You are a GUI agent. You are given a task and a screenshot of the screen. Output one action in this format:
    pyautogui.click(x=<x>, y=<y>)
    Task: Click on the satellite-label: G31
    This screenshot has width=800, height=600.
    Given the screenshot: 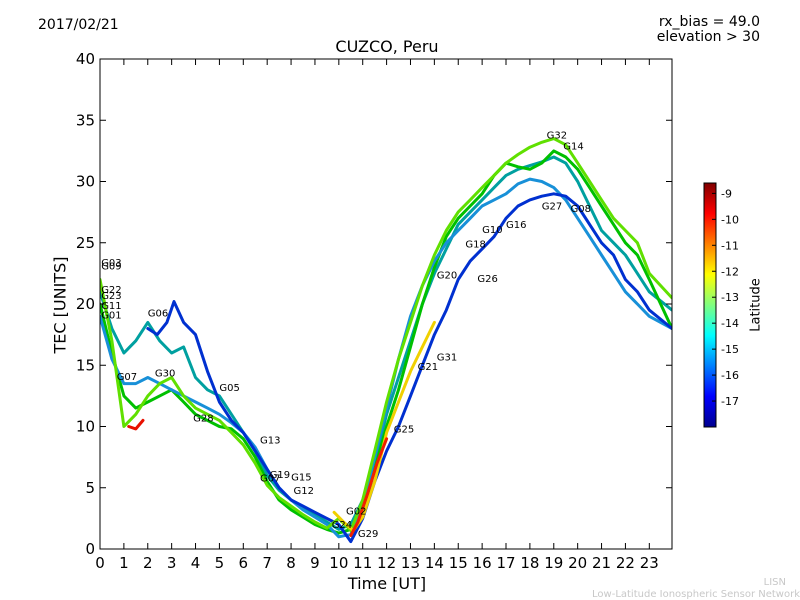 What is the action you would take?
    pyautogui.click(x=447, y=357)
    